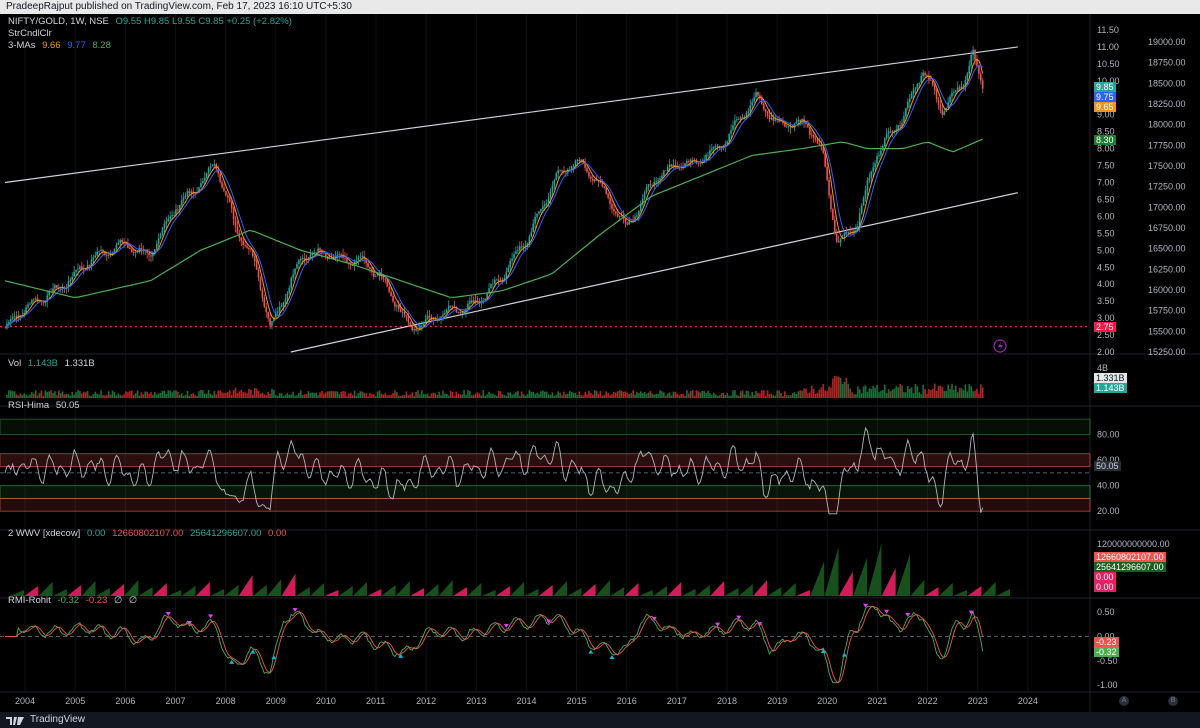 The width and height of the screenshot is (1200, 728). What do you see at coordinates (96, 600) in the screenshot?
I see `rmi-value-2: -0.23` at bounding box center [96, 600].